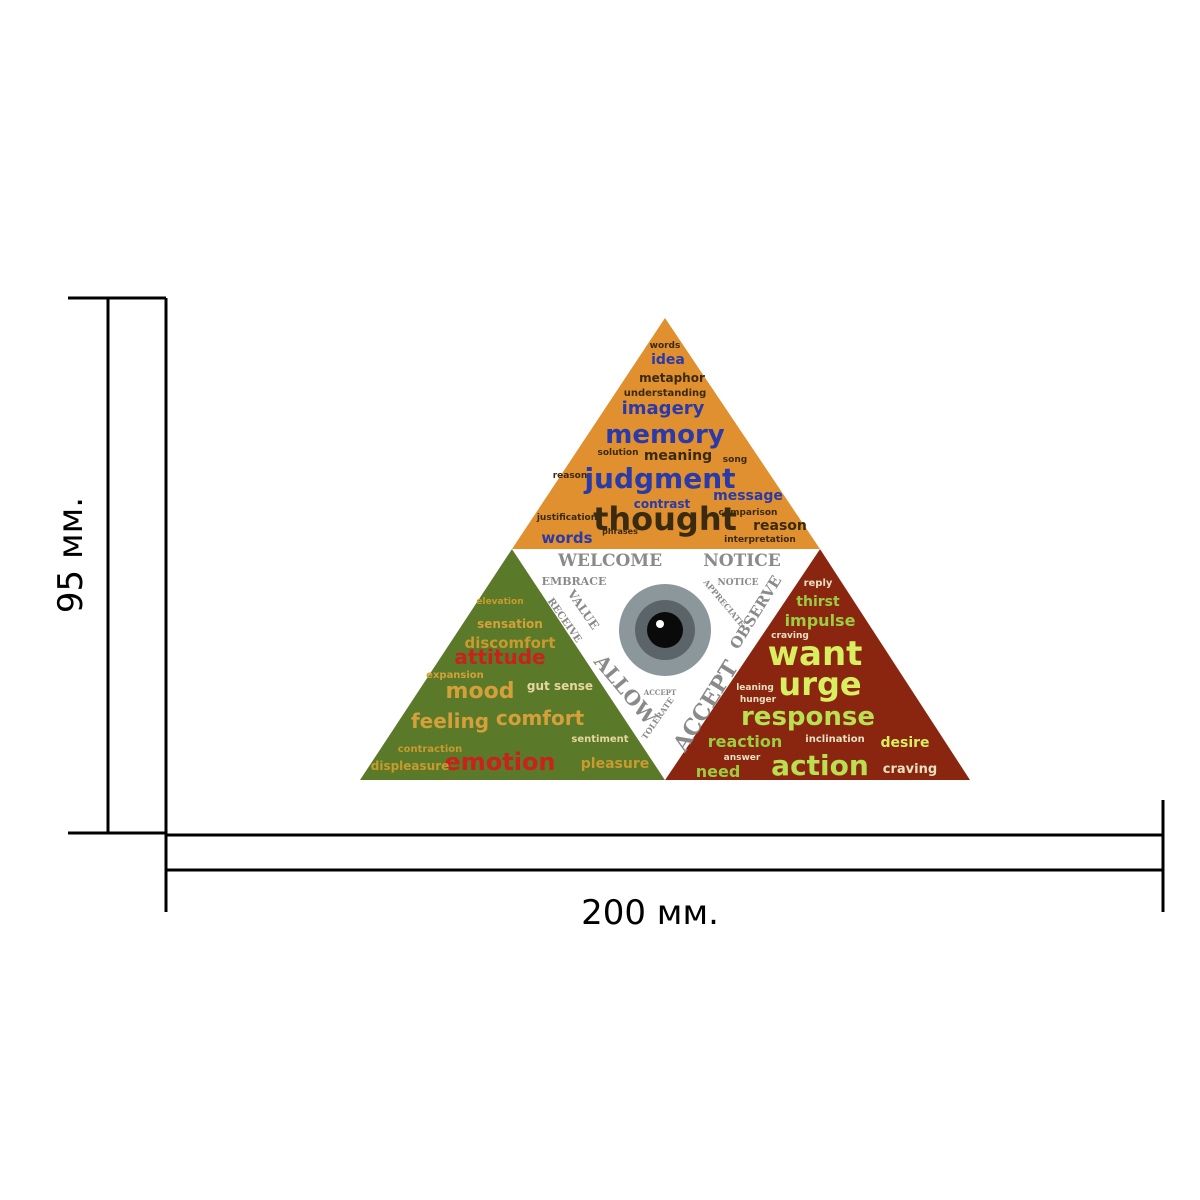 This screenshot has height=1200, width=1200. I want to click on word: need, so click(718, 771).